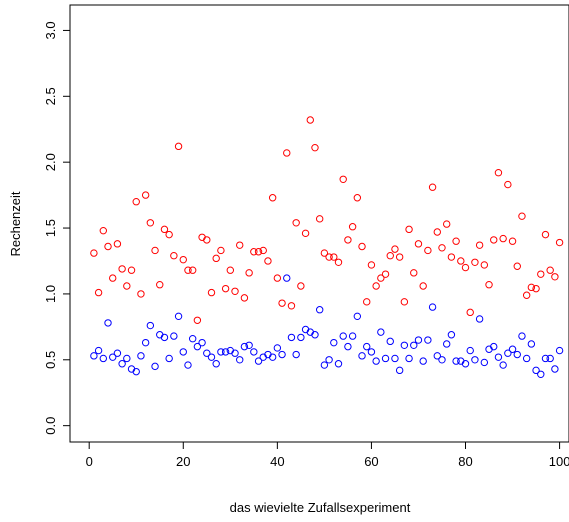 This screenshot has width=569, height=522. I want to click on y-tick-label: 0.0, so click(50, 426).